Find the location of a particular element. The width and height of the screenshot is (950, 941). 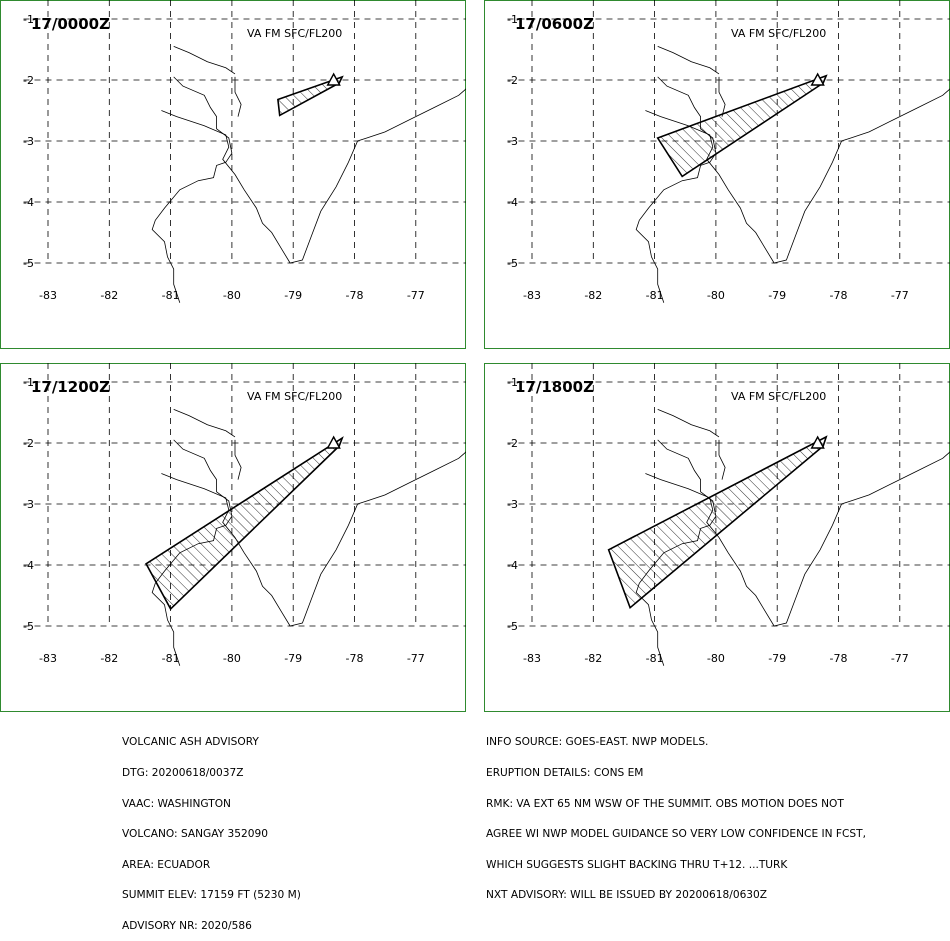

advisory-line: VAAC: WASHINGTON is located at coordinates (176, 803).